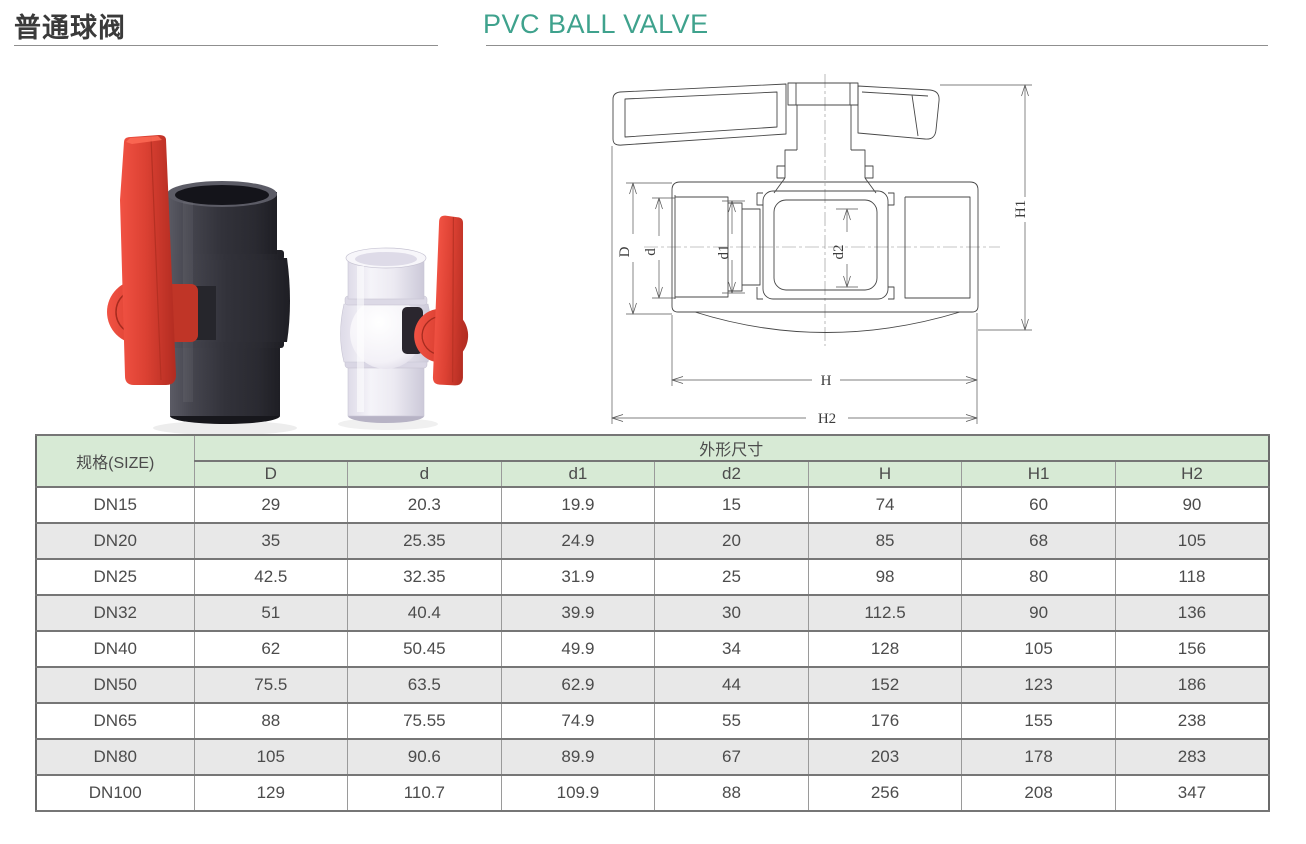 The height and width of the screenshot is (844, 1306). What do you see at coordinates (271, 721) in the screenshot?
I see `dimension-cell: 88` at bounding box center [271, 721].